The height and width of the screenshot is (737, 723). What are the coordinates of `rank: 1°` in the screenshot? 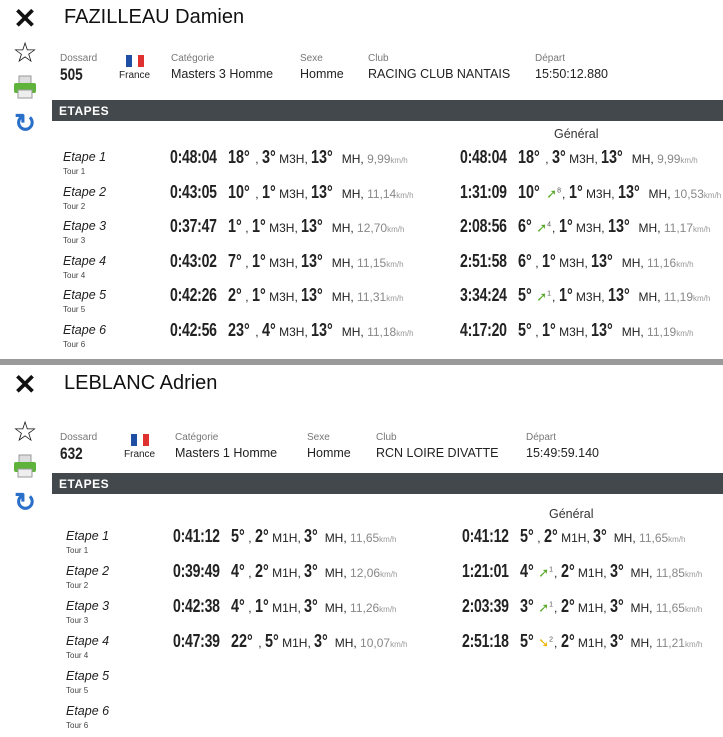 It's located at (235, 226).